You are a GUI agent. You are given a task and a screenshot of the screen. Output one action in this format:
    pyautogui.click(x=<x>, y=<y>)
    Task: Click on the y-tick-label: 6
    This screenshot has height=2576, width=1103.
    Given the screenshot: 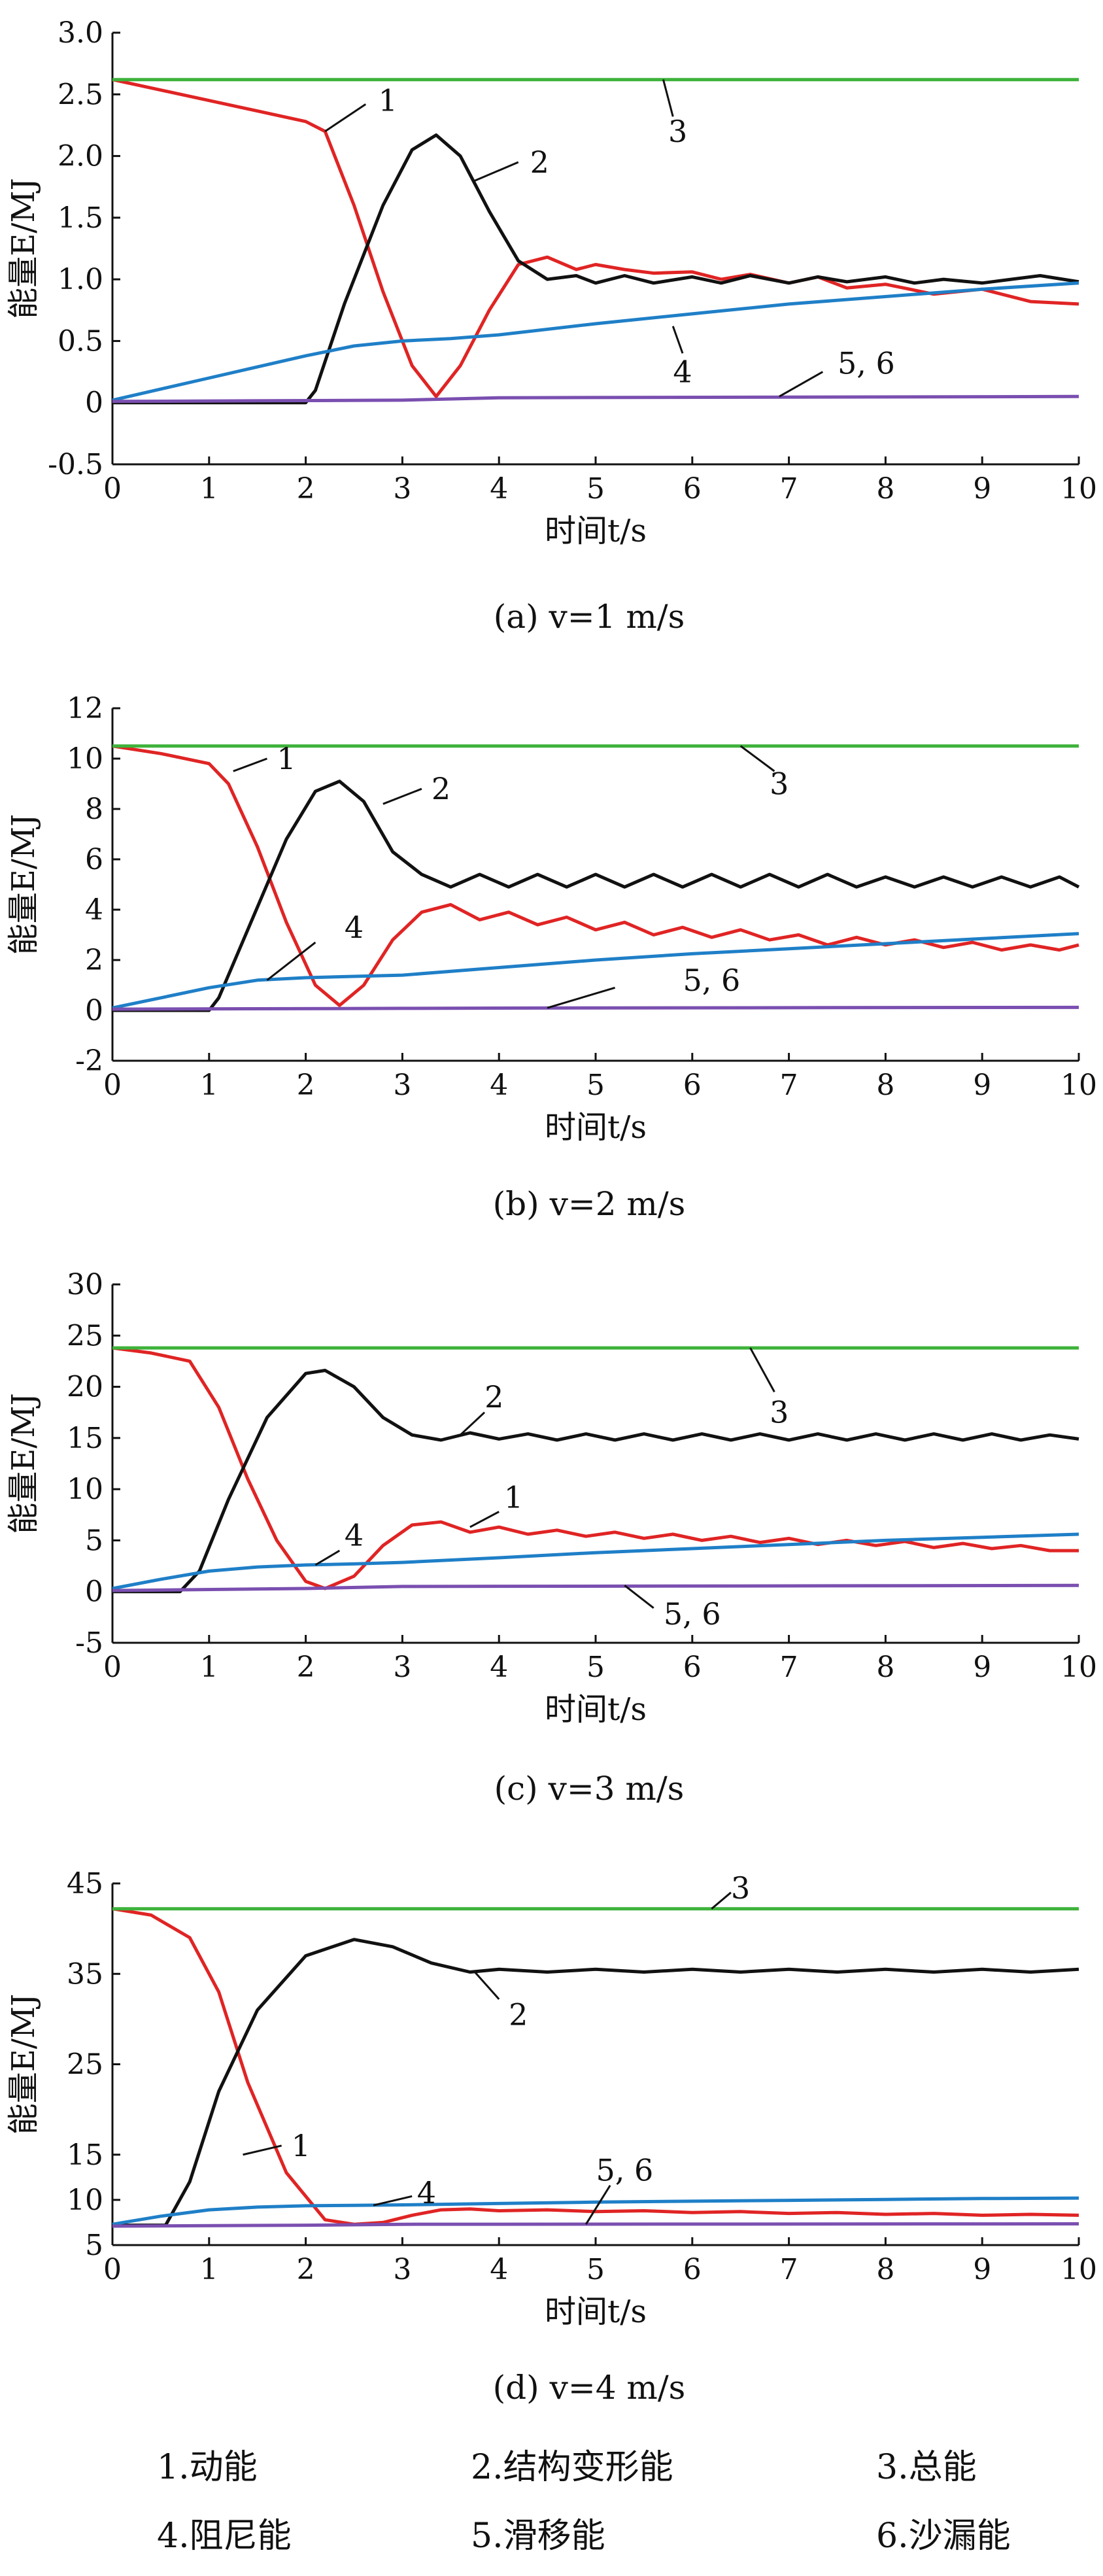 What is the action you would take?
    pyautogui.click(x=94, y=860)
    